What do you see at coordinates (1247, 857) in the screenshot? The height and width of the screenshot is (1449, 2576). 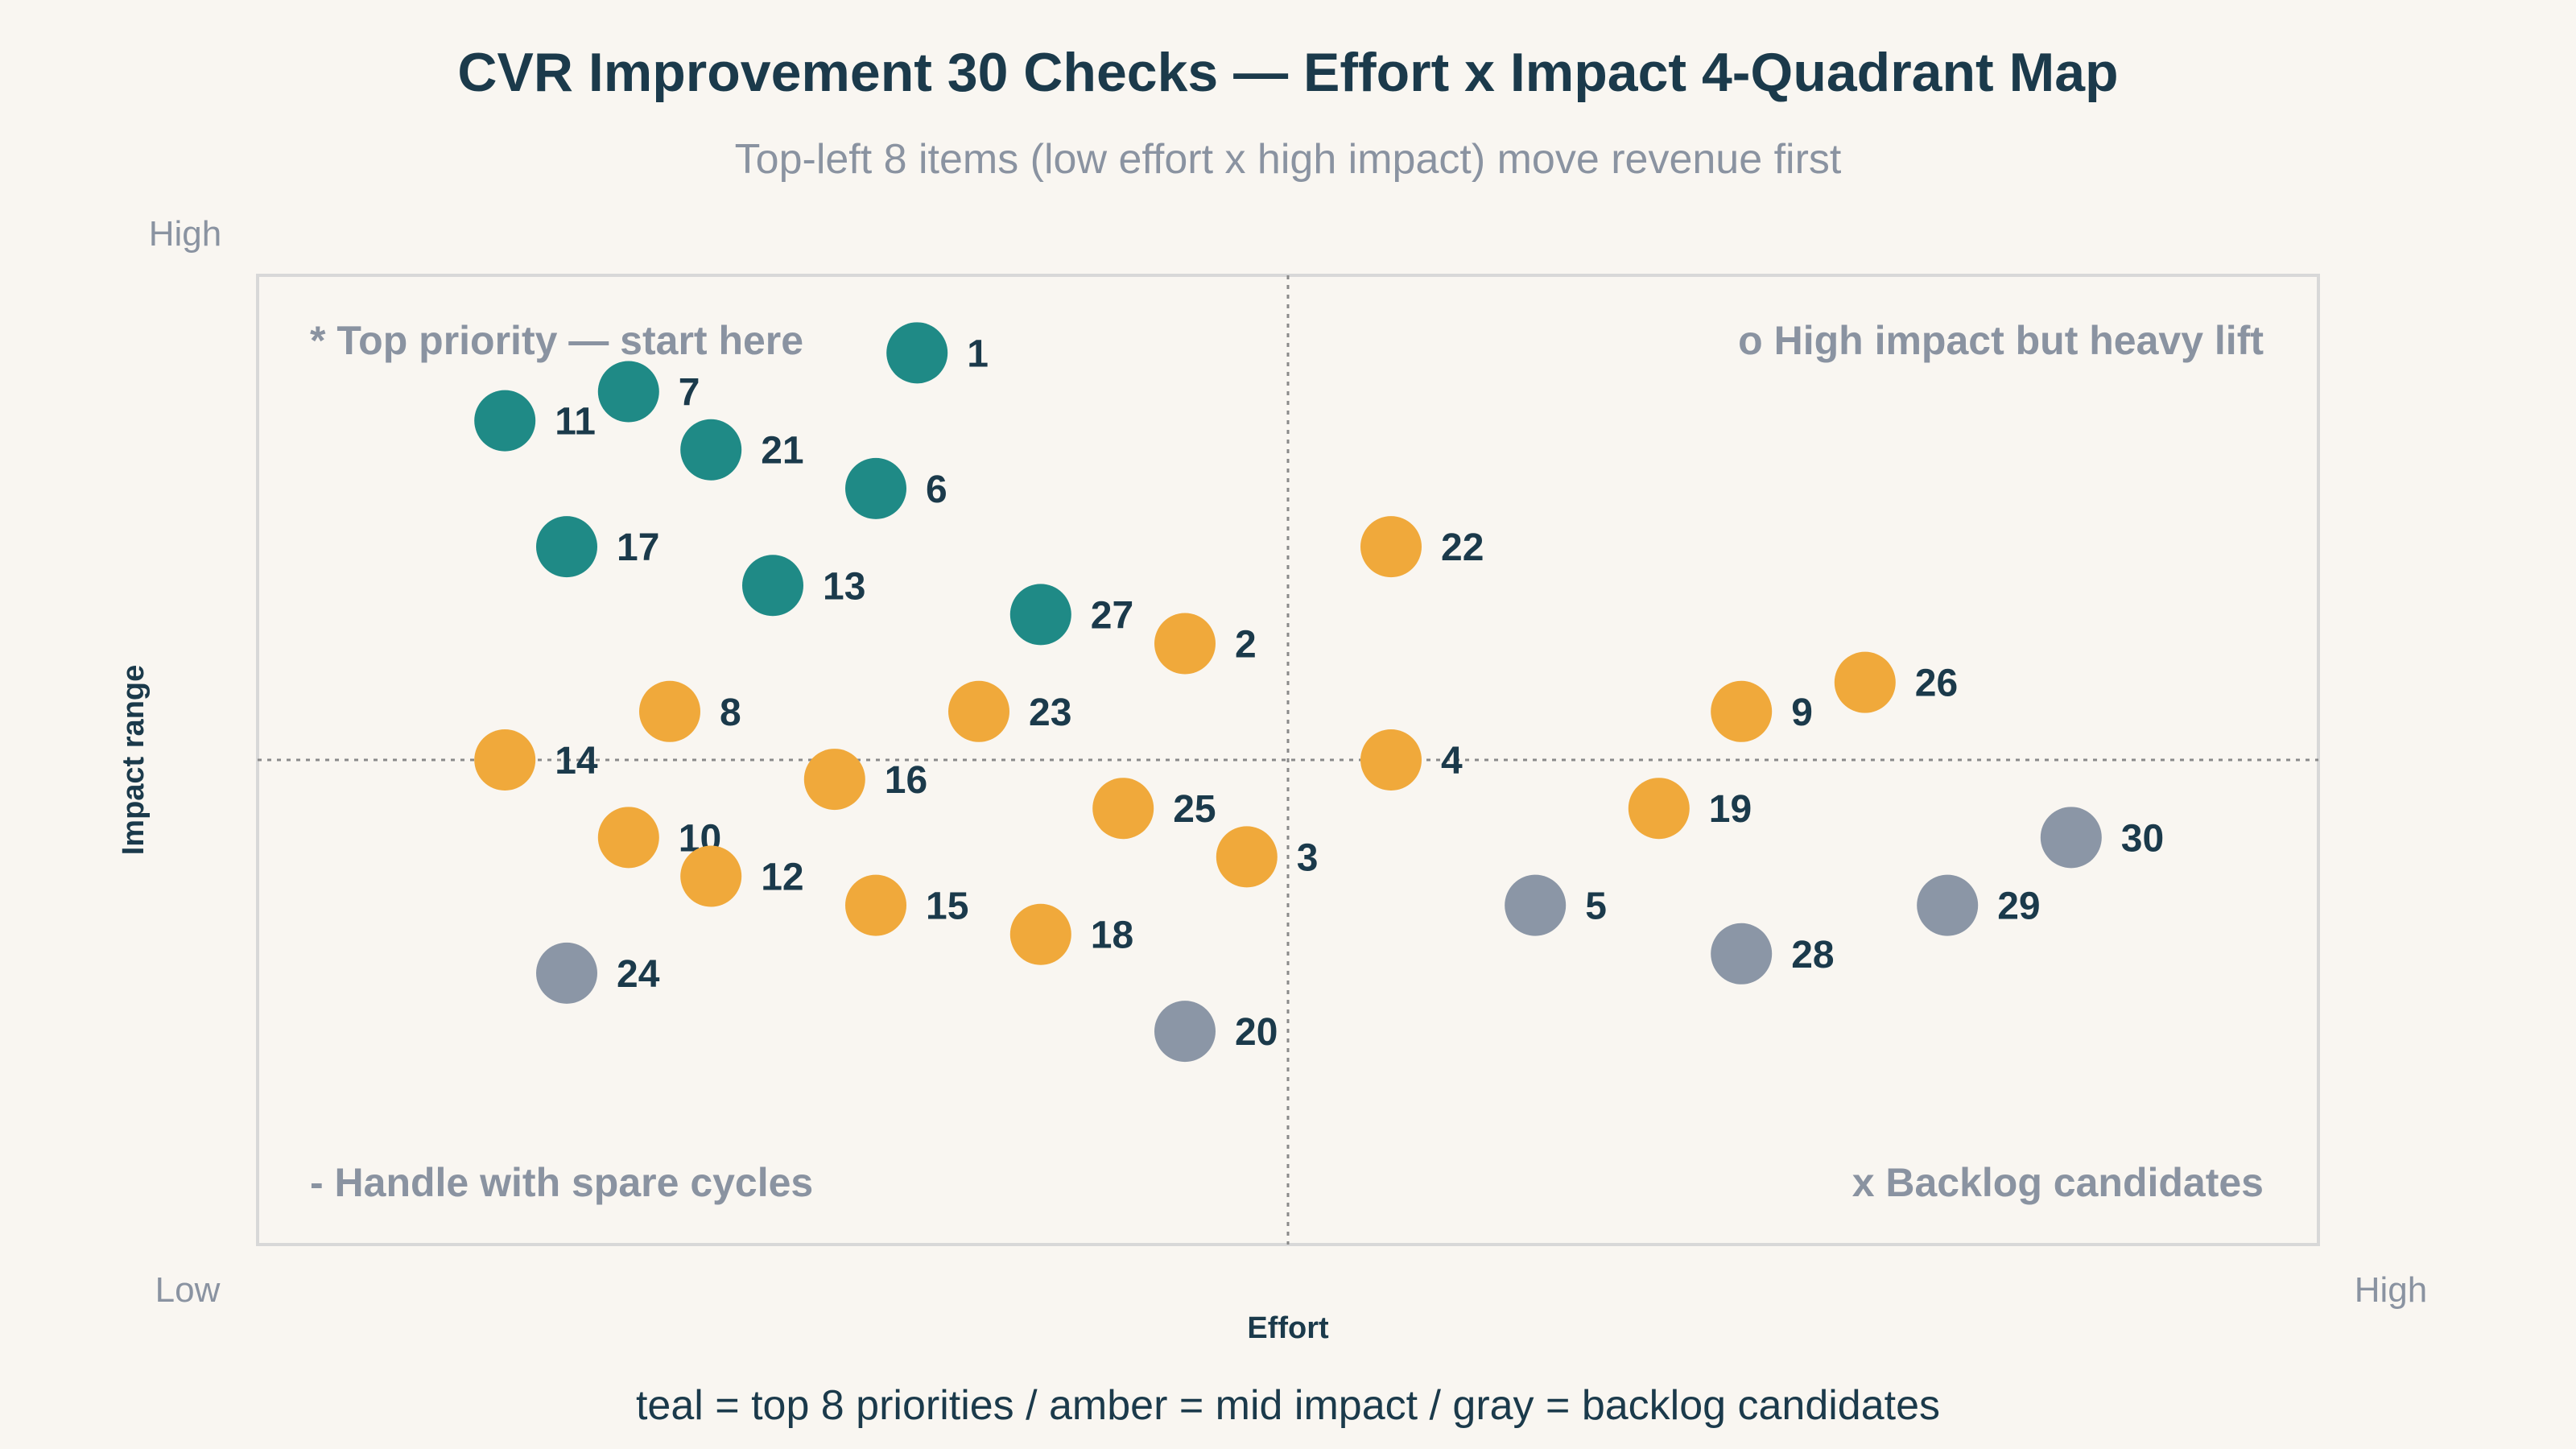 I see `point-3-marker` at bounding box center [1247, 857].